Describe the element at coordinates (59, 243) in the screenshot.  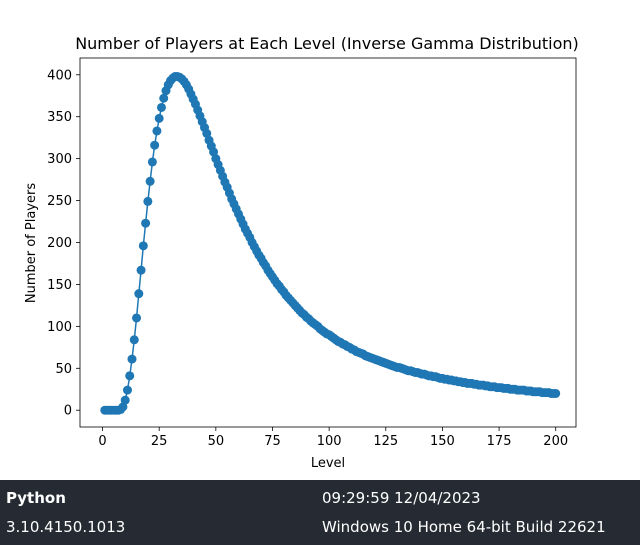
I see `y-tick-label: 200` at that location.